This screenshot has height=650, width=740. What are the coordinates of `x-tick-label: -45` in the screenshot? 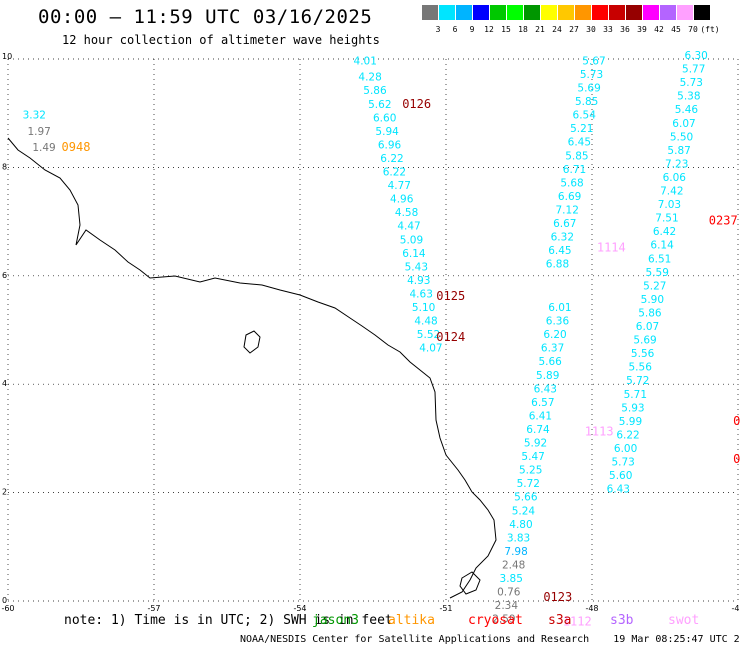 It's located at (735, 608).